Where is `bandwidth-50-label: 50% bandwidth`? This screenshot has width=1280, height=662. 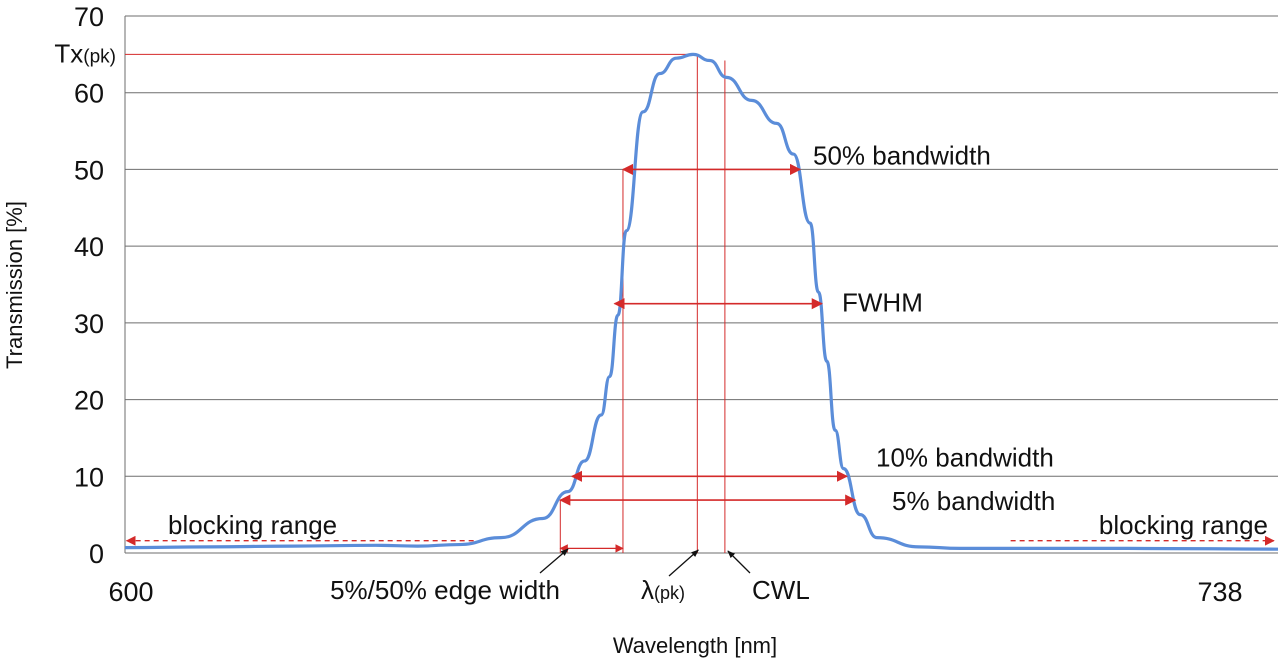 bandwidth-50-label: 50% bandwidth is located at coordinates (902, 155).